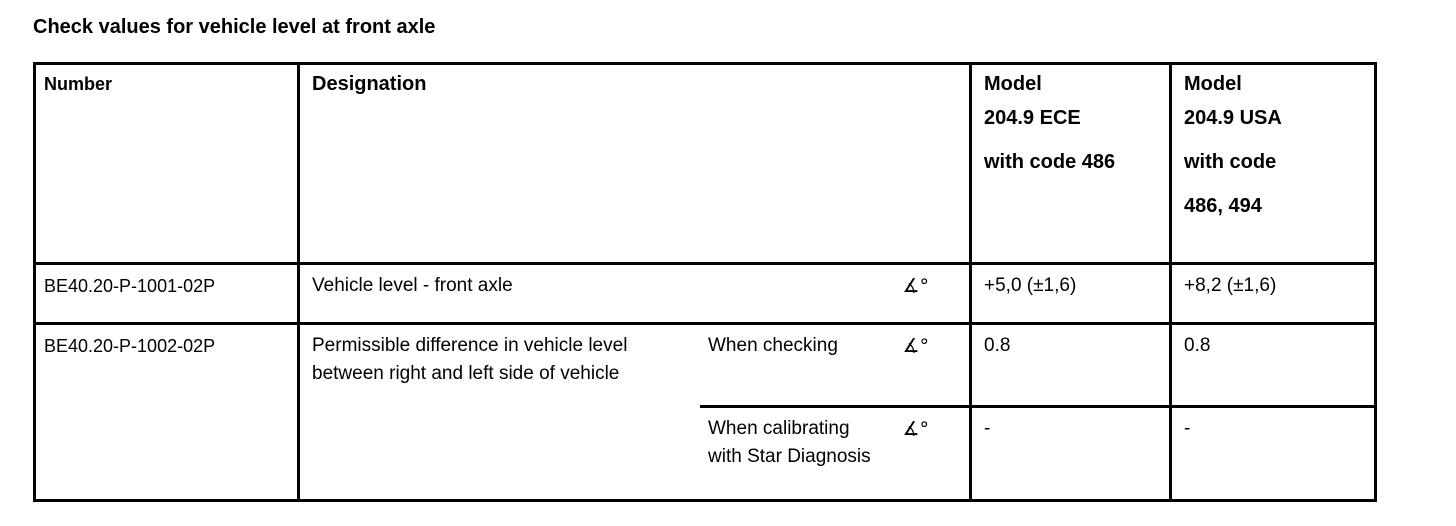 This screenshot has width=1456, height=526. What do you see at coordinates (1013, 84) in the screenshot?
I see `header-model-ece-line: Model` at bounding box center [1013, 84].